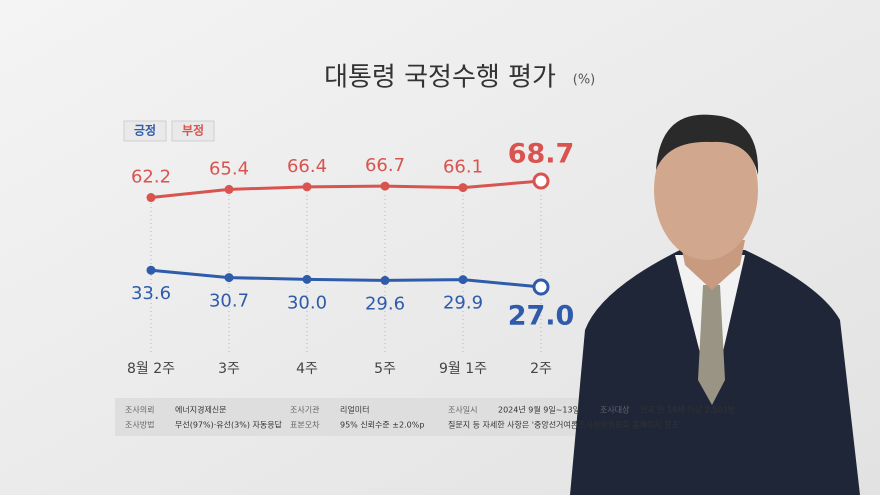 This screenshot has width=880, height=495. I want to click on legend-label: 긍정, so click(145, 130).